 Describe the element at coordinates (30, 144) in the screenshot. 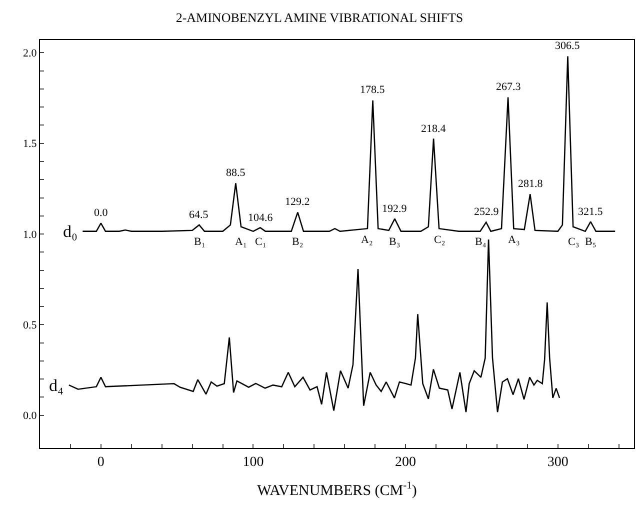

I see `y-tick-label: 1.5` at that location.